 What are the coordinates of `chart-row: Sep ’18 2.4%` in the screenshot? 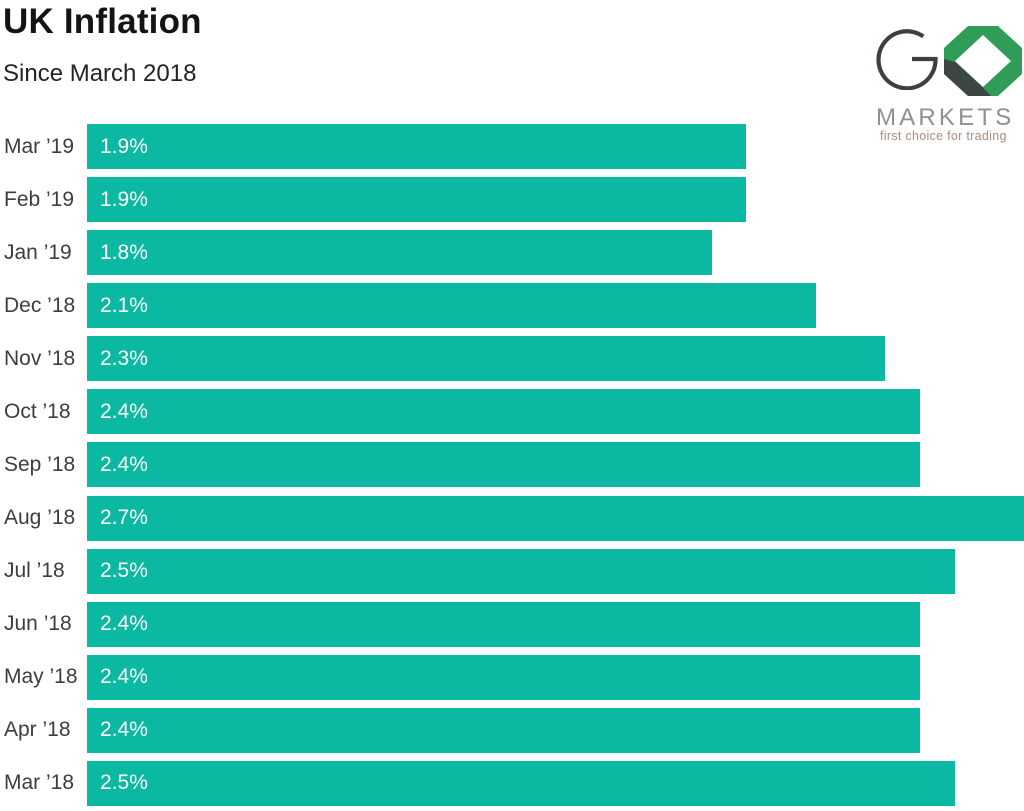 It's located at (512, 465).